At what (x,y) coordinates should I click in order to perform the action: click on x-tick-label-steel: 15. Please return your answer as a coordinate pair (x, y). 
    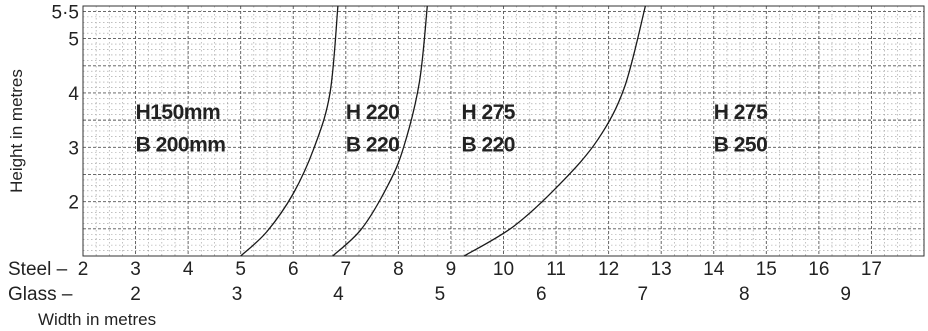
    Looking at the image, I should click on (766, 269).